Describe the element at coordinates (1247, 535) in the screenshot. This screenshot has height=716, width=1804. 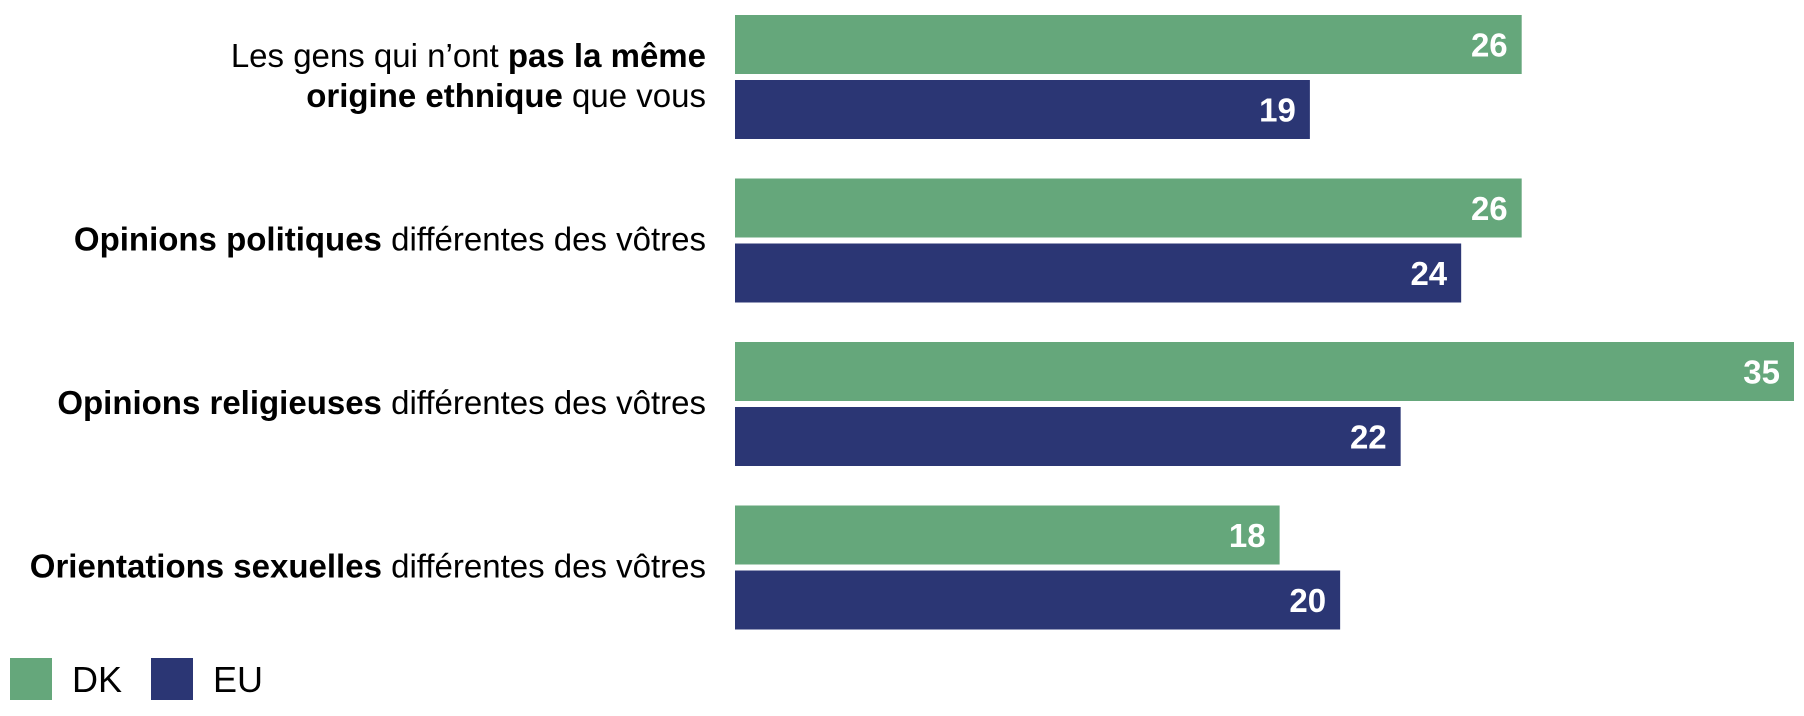
I see `value-label-dk-4: 18` at that location.